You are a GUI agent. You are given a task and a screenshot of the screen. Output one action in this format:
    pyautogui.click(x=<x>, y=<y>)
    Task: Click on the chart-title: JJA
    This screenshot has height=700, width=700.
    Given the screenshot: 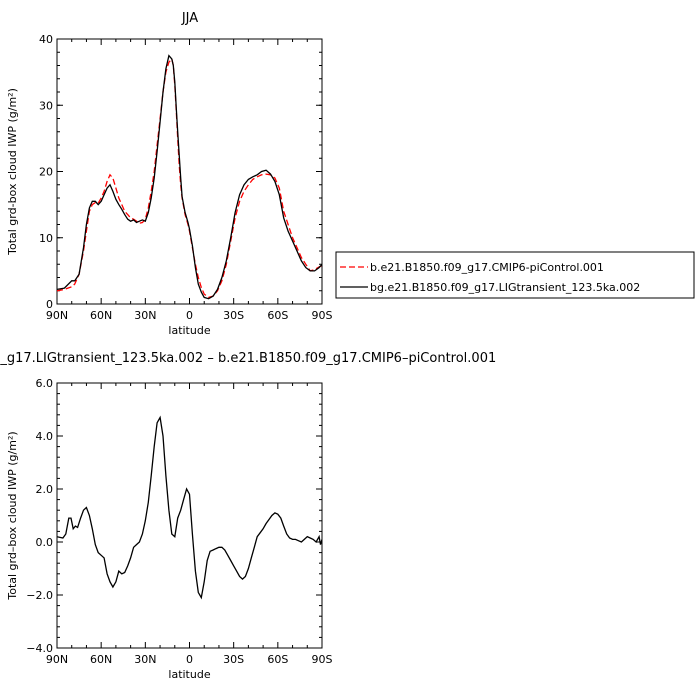 What is the action you would take?
    pyautogui.click(x=189, y=18)
    